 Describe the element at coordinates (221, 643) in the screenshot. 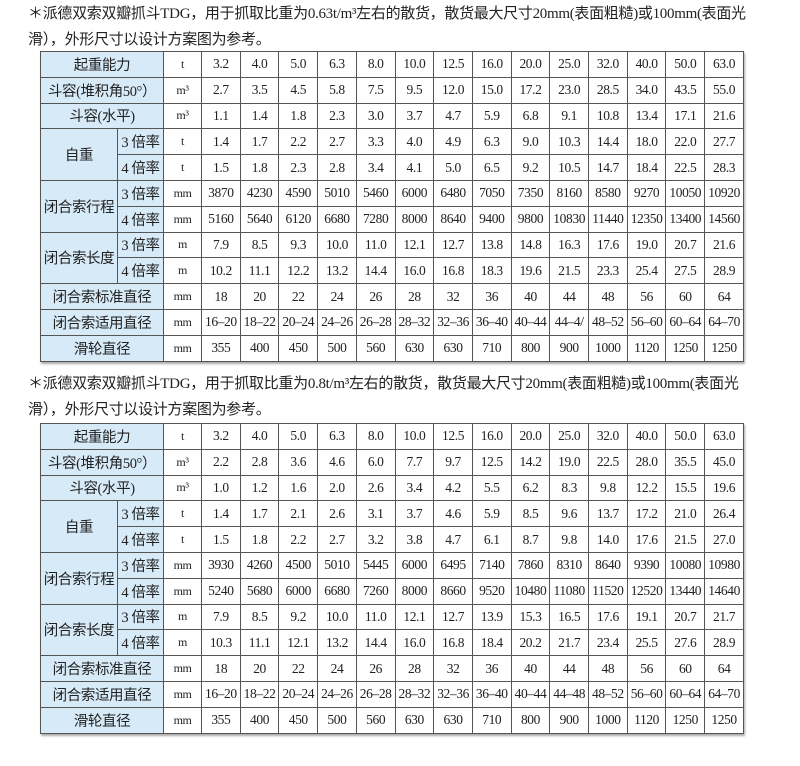

I see `value-cell: 10.3` at that location.